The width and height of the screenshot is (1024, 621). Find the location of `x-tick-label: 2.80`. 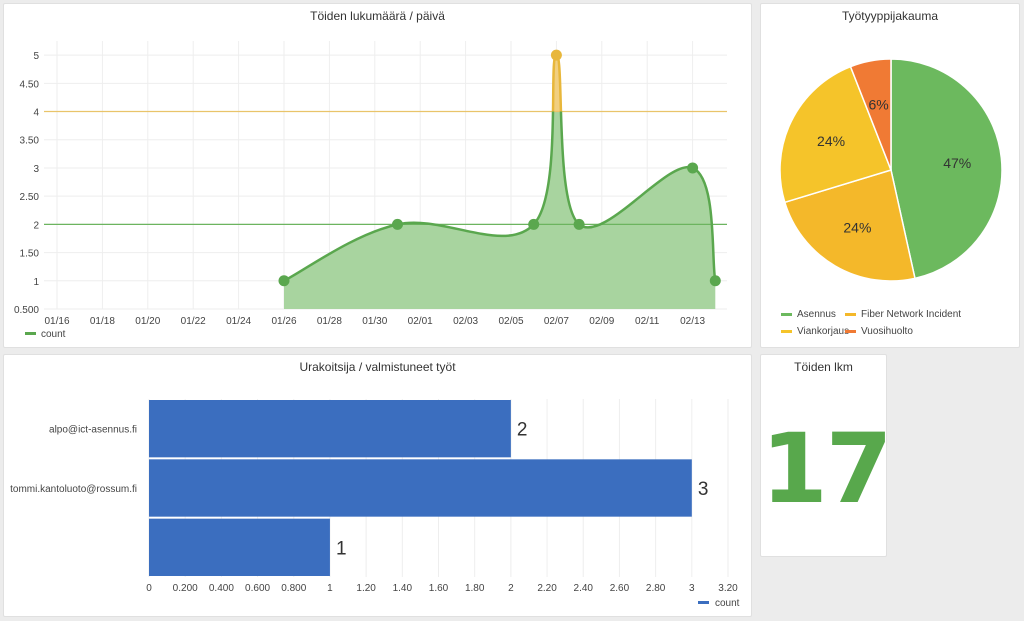

x-tick-label: 2.80 is located at coordinates (656, 588).